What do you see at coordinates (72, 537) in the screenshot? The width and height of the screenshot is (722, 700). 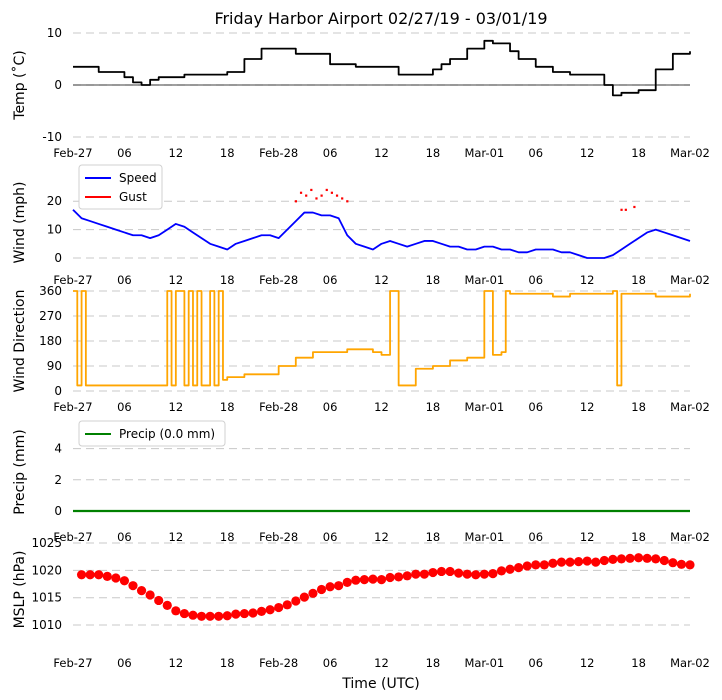 I see `precip-xtick-label: Feb-27` at bounding box center [72, 537].